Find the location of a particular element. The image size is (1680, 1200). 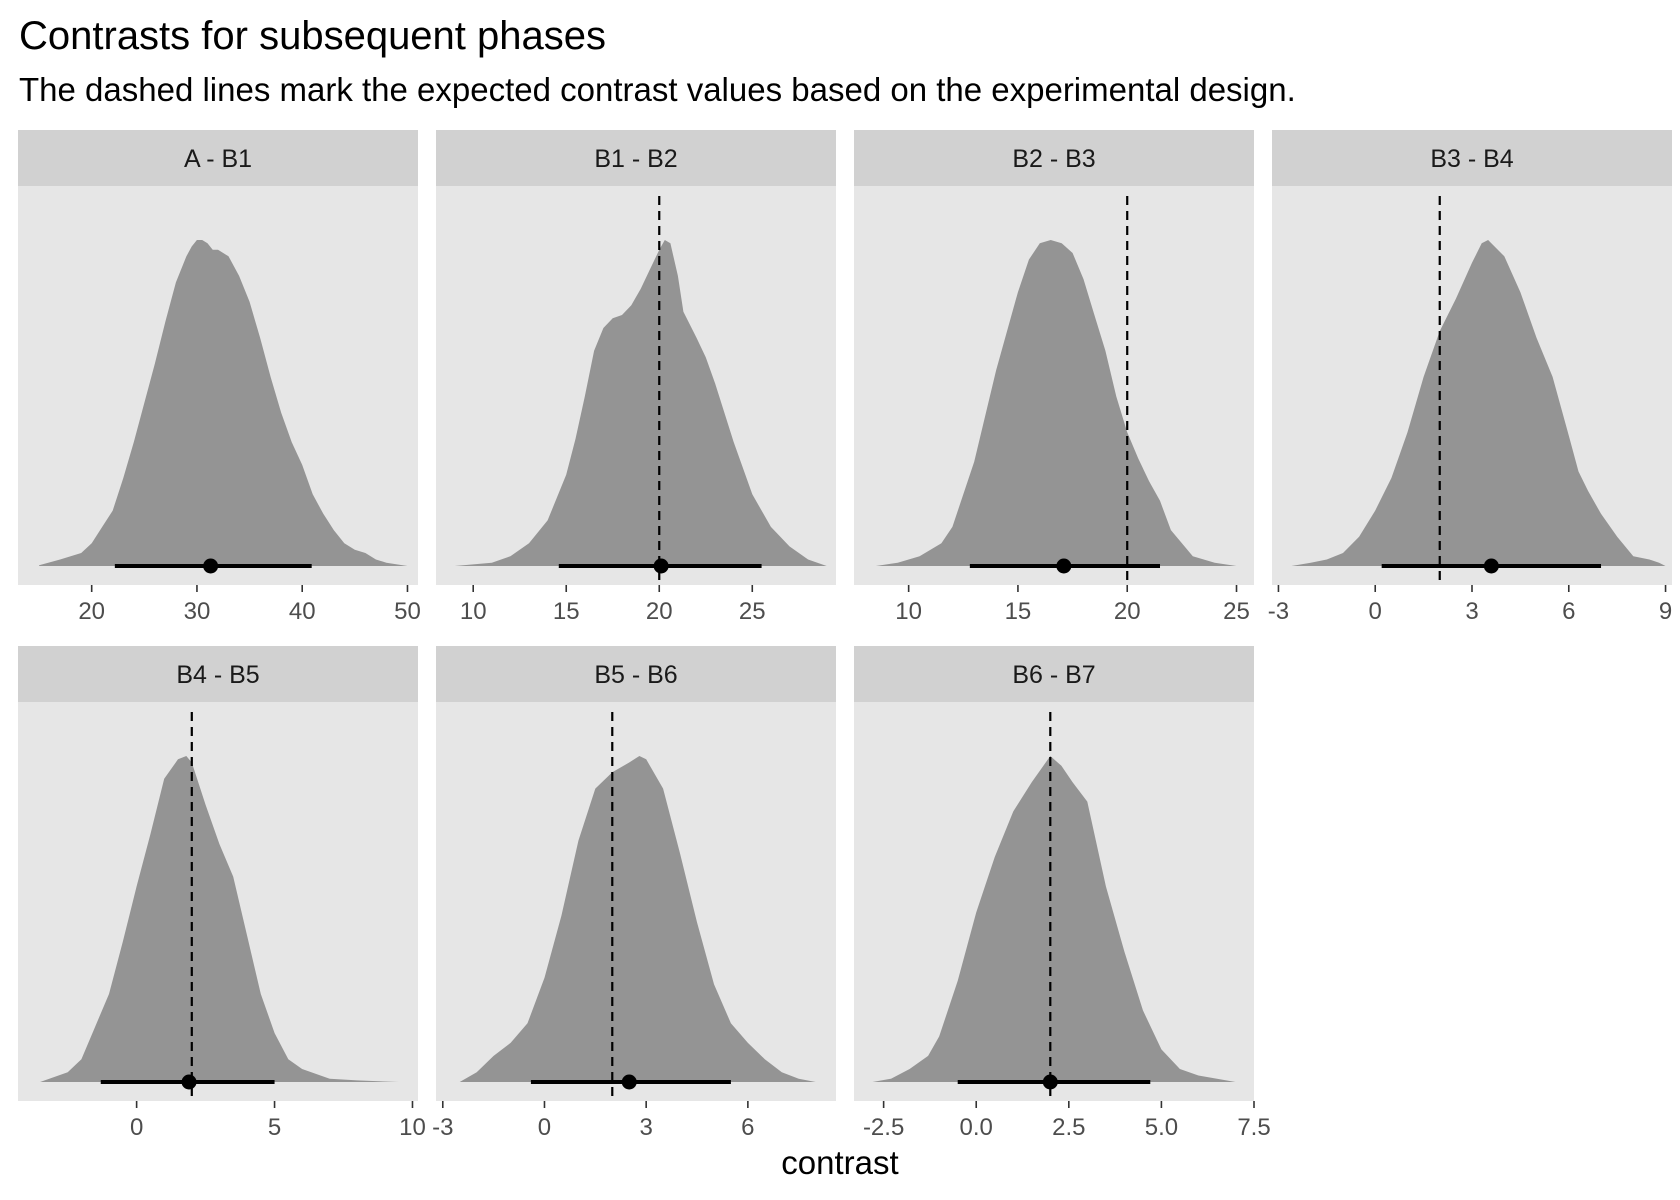

facet-panel: A - B1 20 30 40 50 is located at coordinates (219, 377).